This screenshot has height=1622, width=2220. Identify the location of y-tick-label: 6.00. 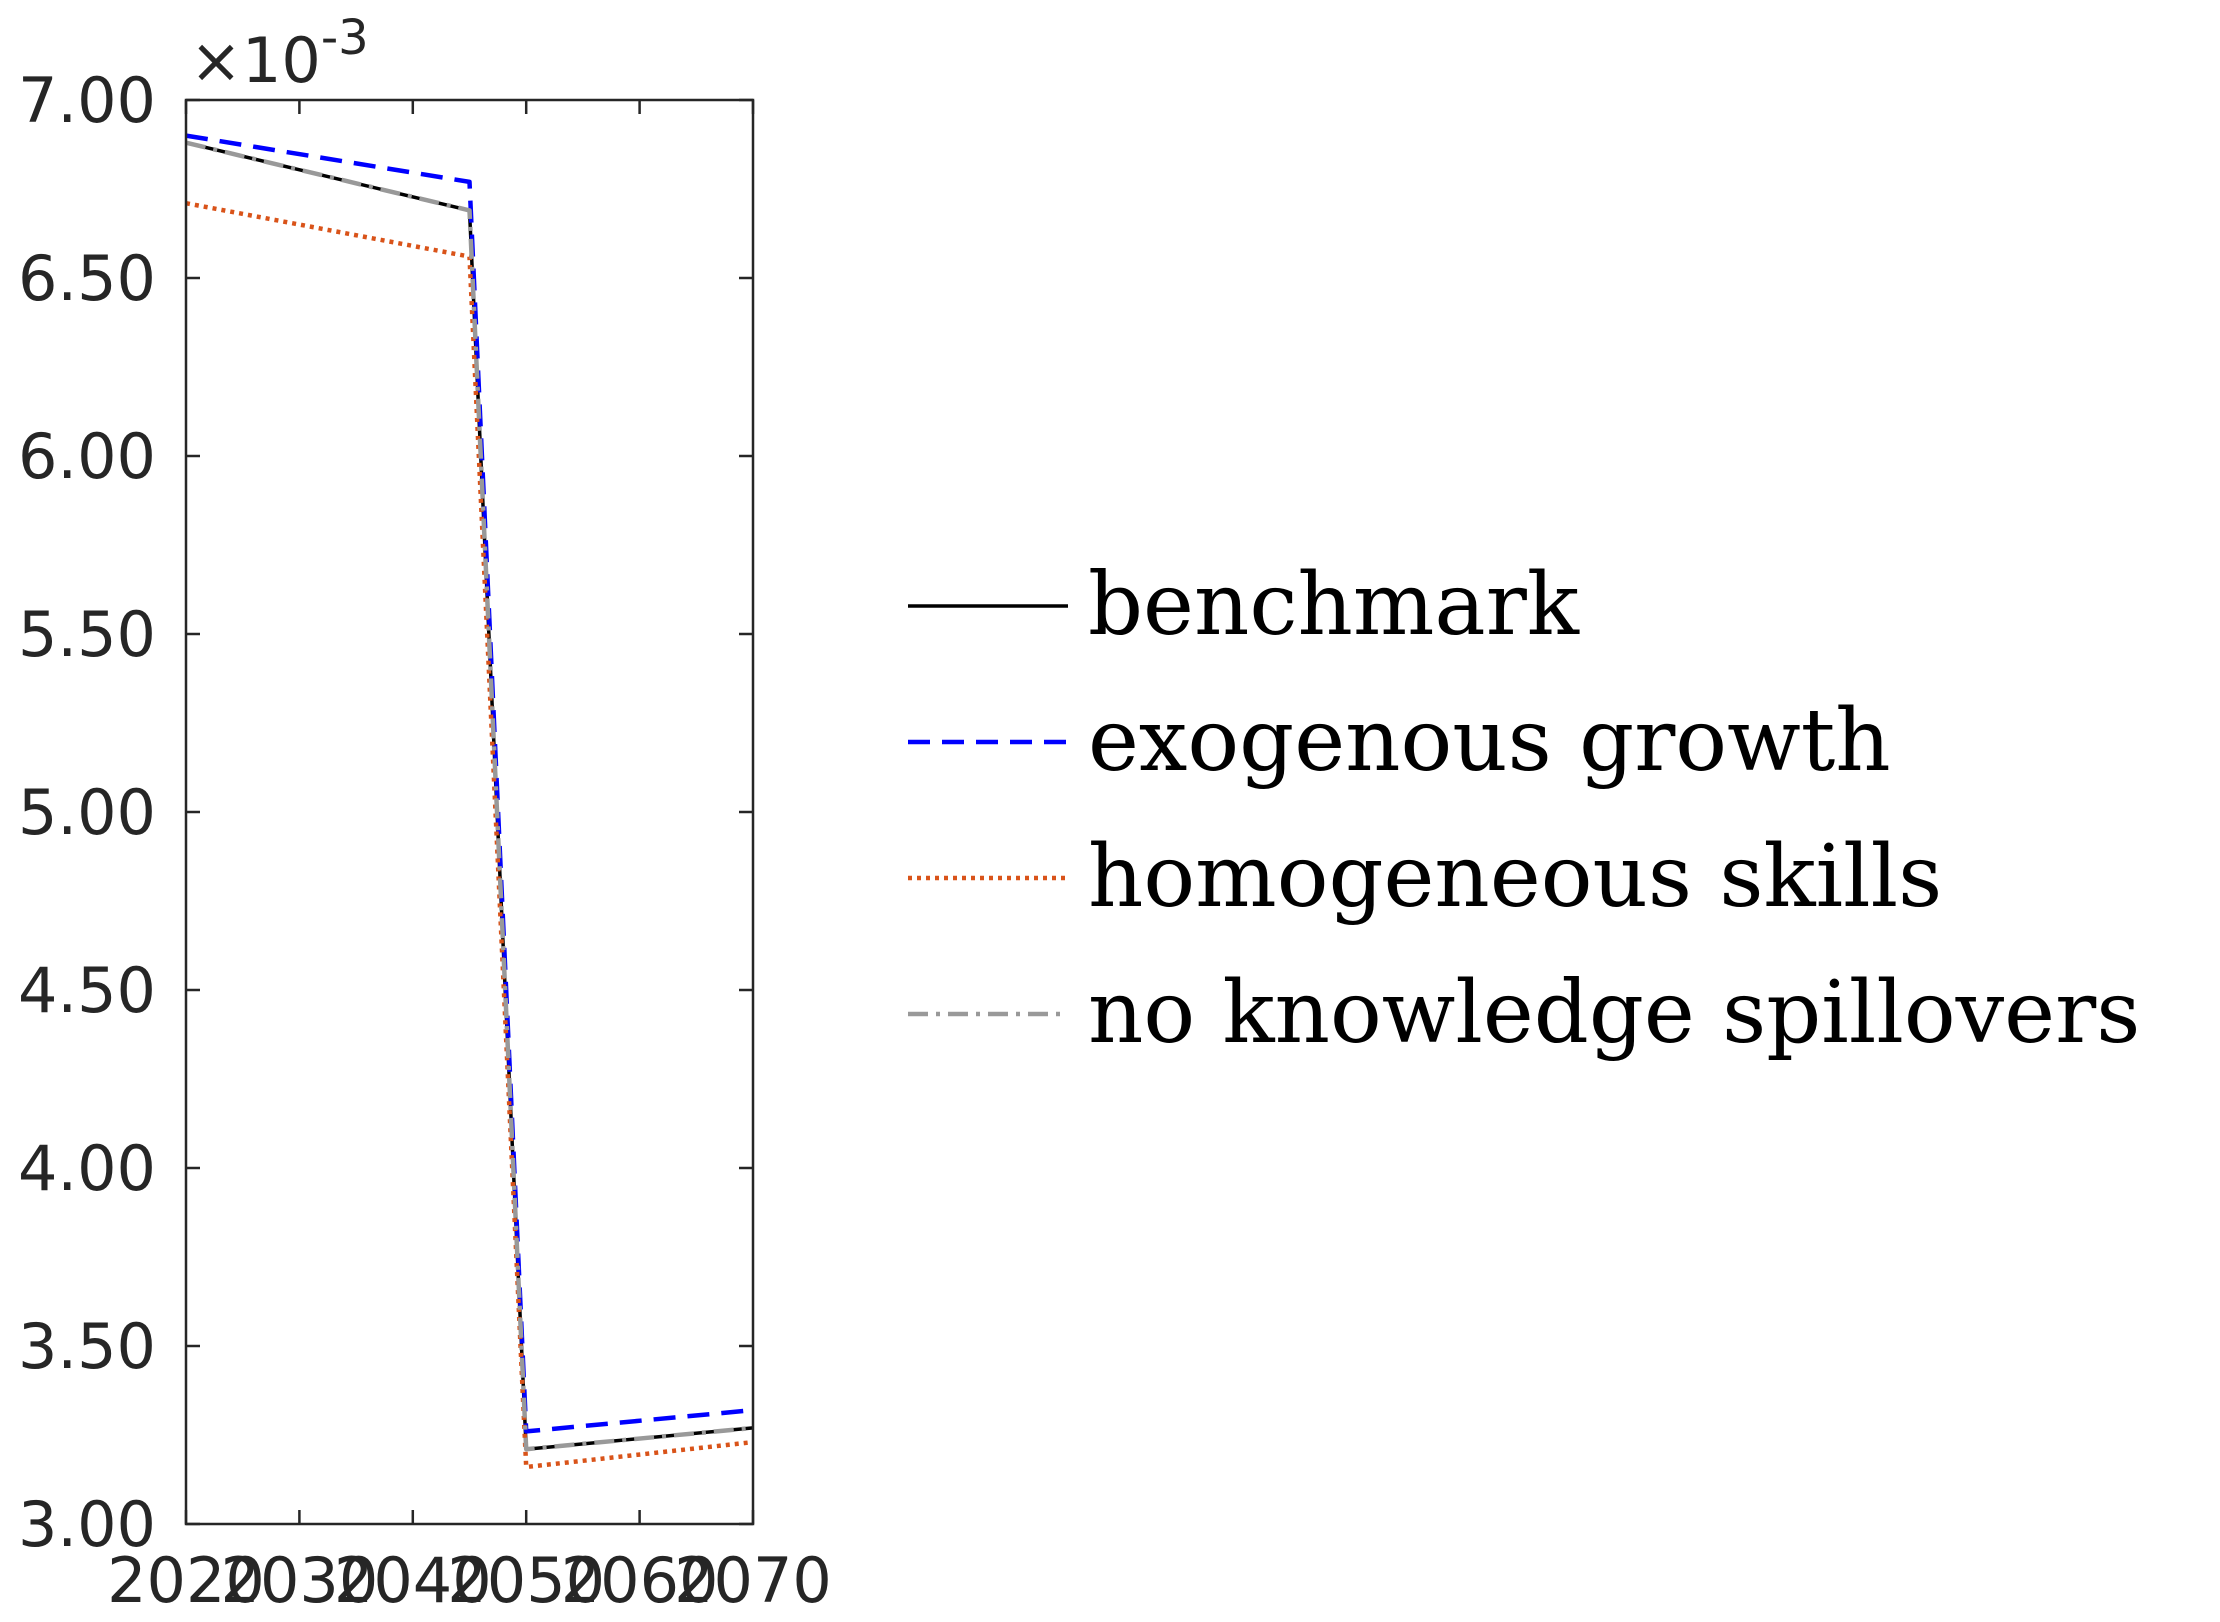
(87, 456).